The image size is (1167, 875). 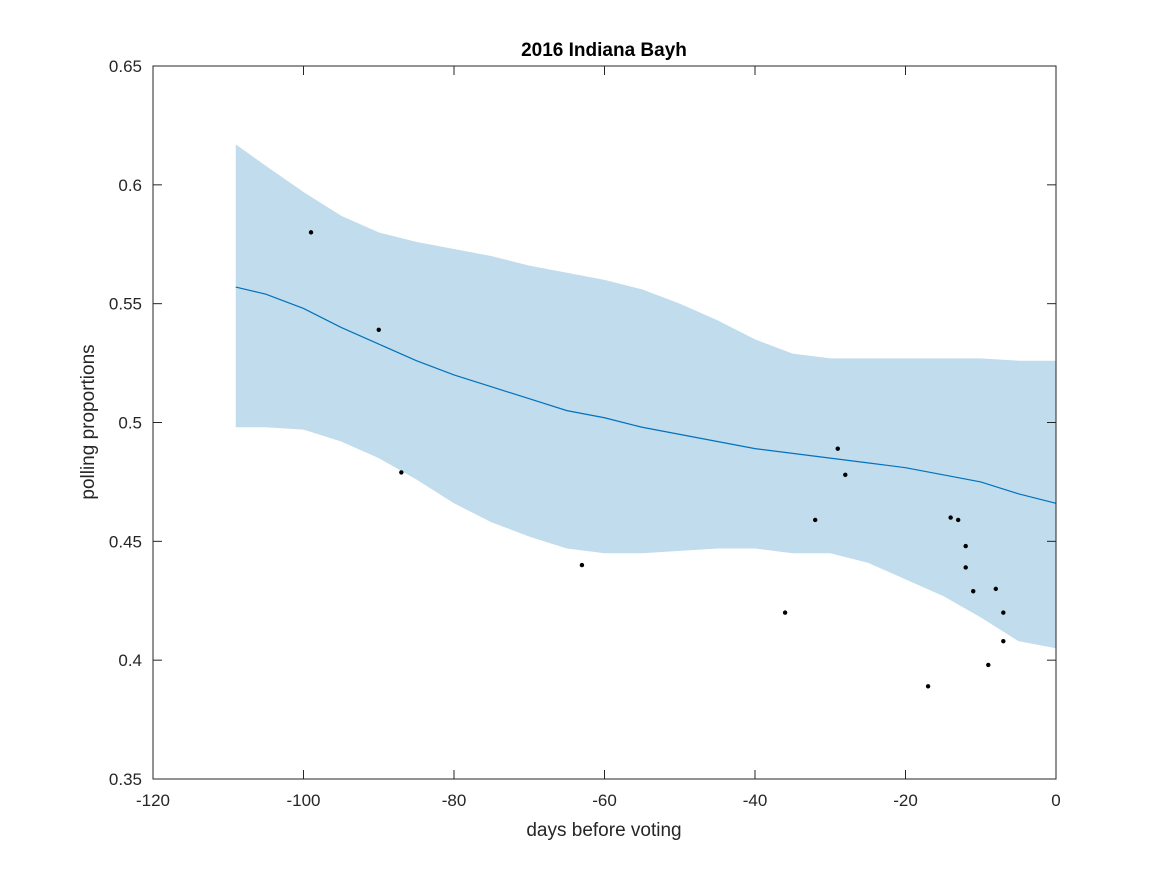 What do you see at coordinates (153, 800) in the screenshot?
I see `x-tick-label: -120` at bounding box center [153, 800].